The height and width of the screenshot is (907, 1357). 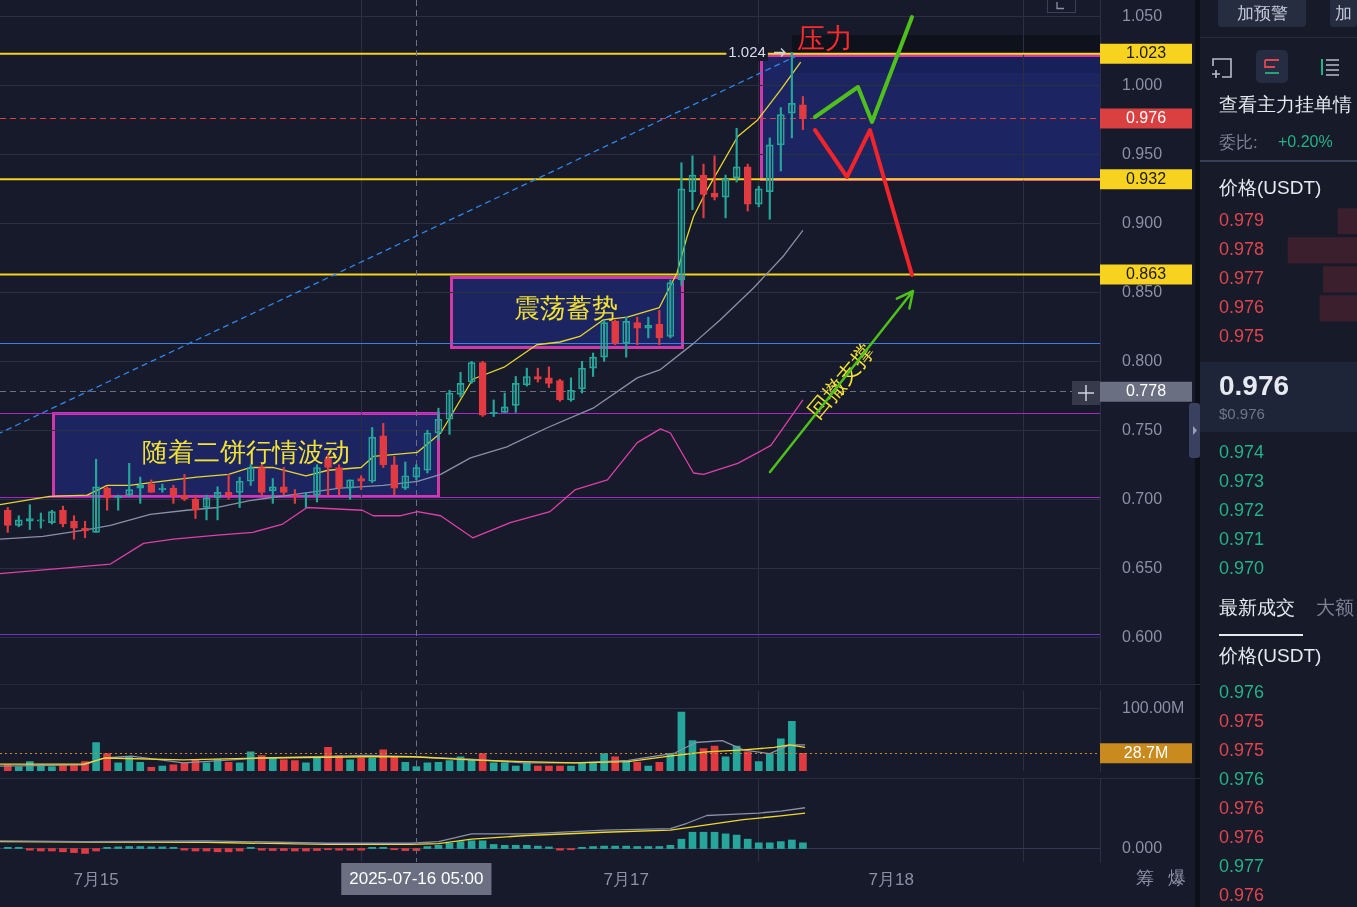 What do you see at coordinates (1242, 481) in the screenshot?
I see `y-tick-label: 0.973` at bounding box center [1242, 481].